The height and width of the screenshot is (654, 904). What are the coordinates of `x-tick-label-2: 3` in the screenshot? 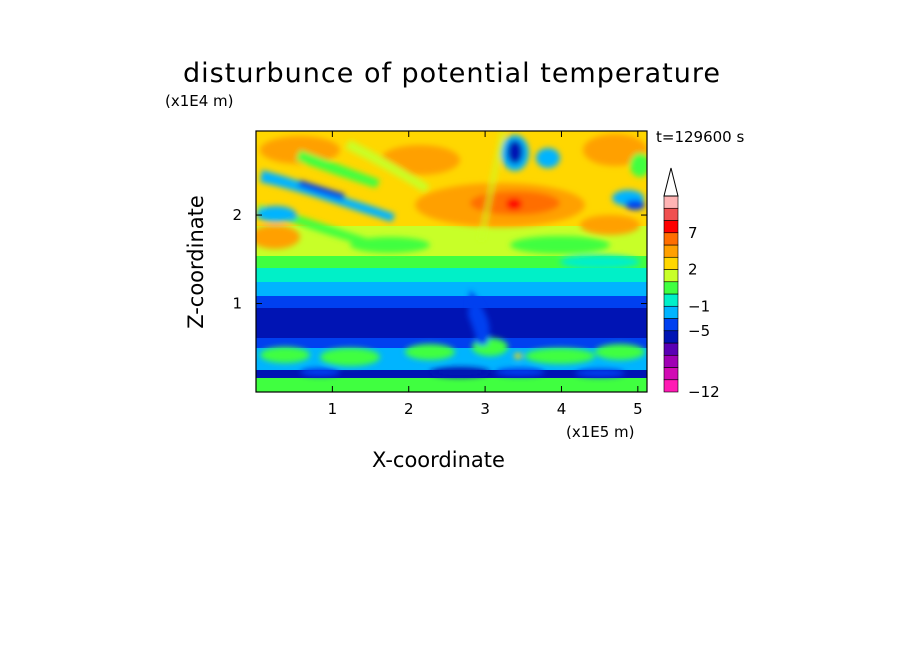 It's located at (485, 409).